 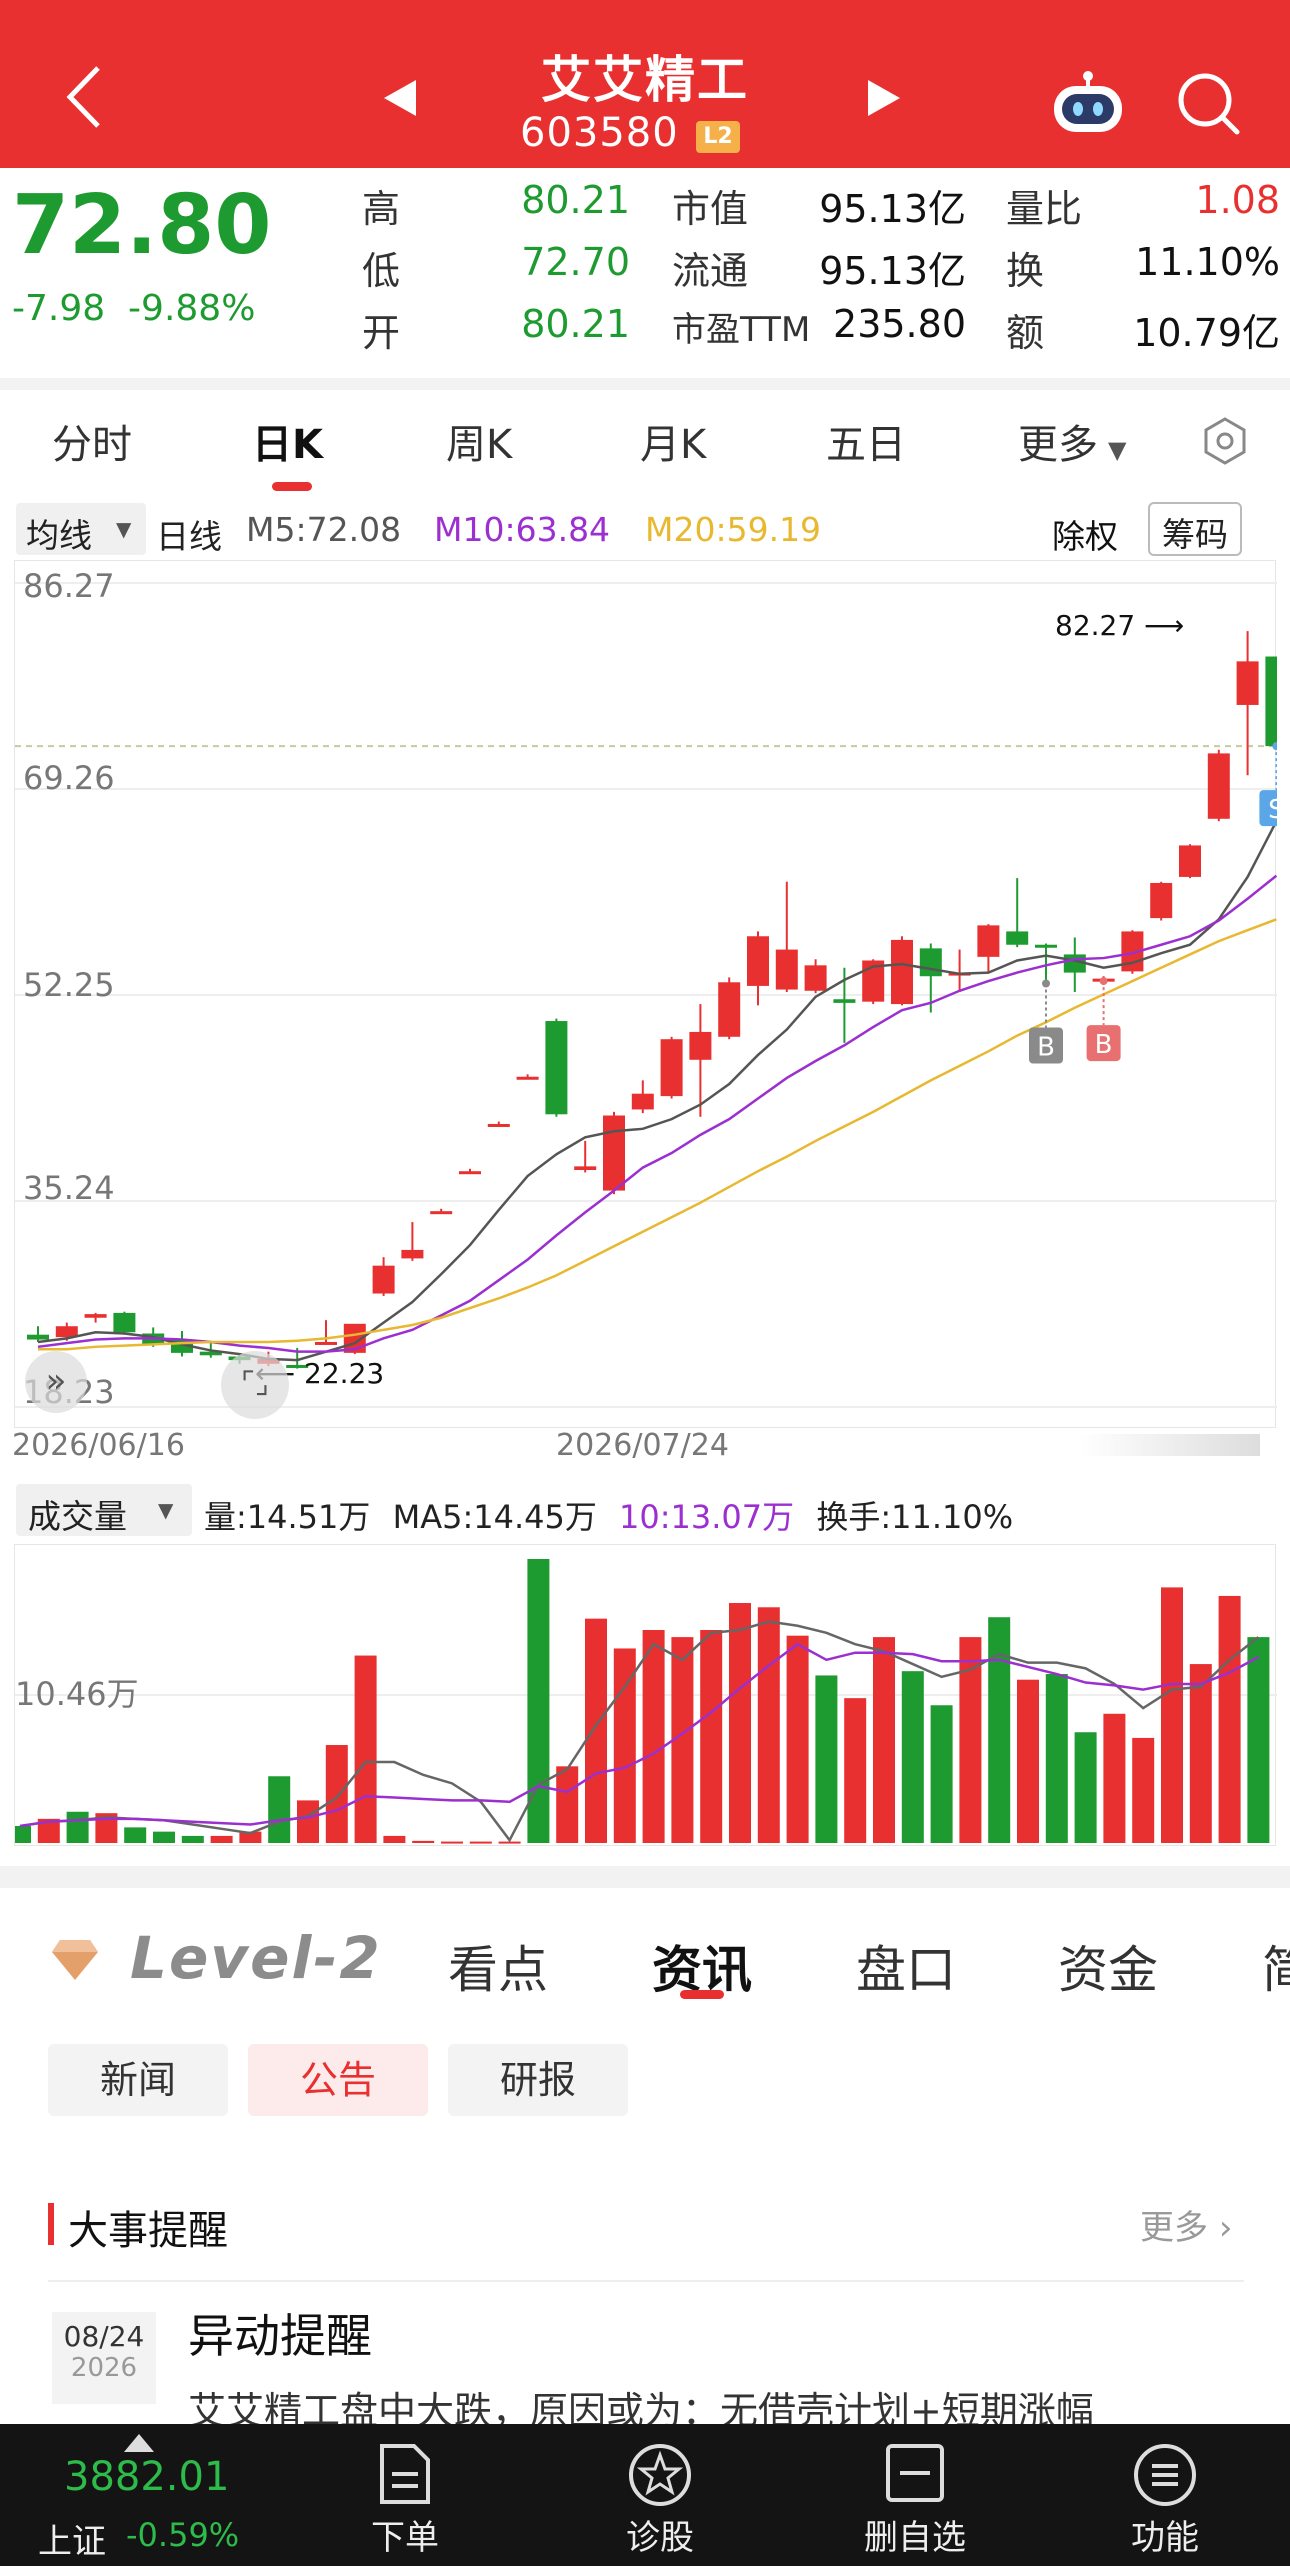 What do you see at coordinates (1195, 529) in the screenshot?
I see `chips-button: 筹码` at bounding box center [1195, 529].